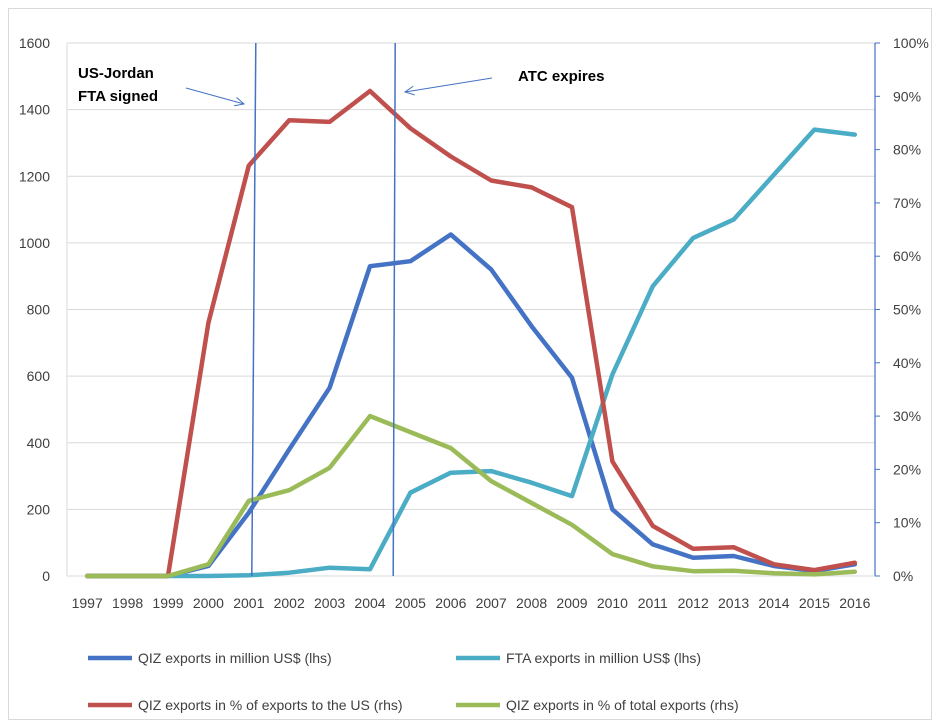 The image size is (941, 727). I want to click on legend-label-2: FTA exports in million US$ (lhs), so click(603, 658).